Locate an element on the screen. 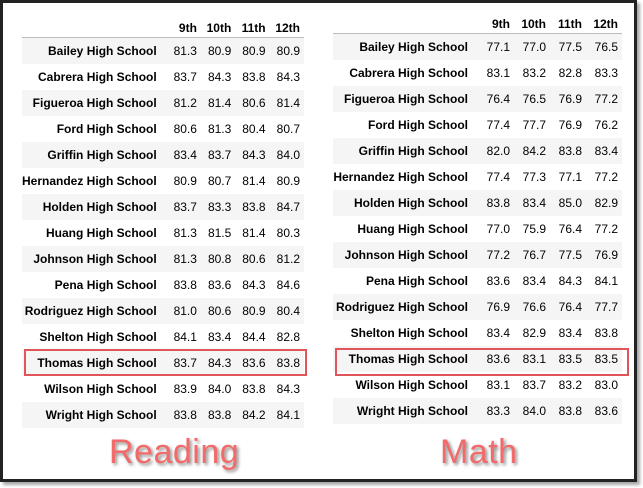  score-cell: 76.5 is located at coordinates (606, 47).